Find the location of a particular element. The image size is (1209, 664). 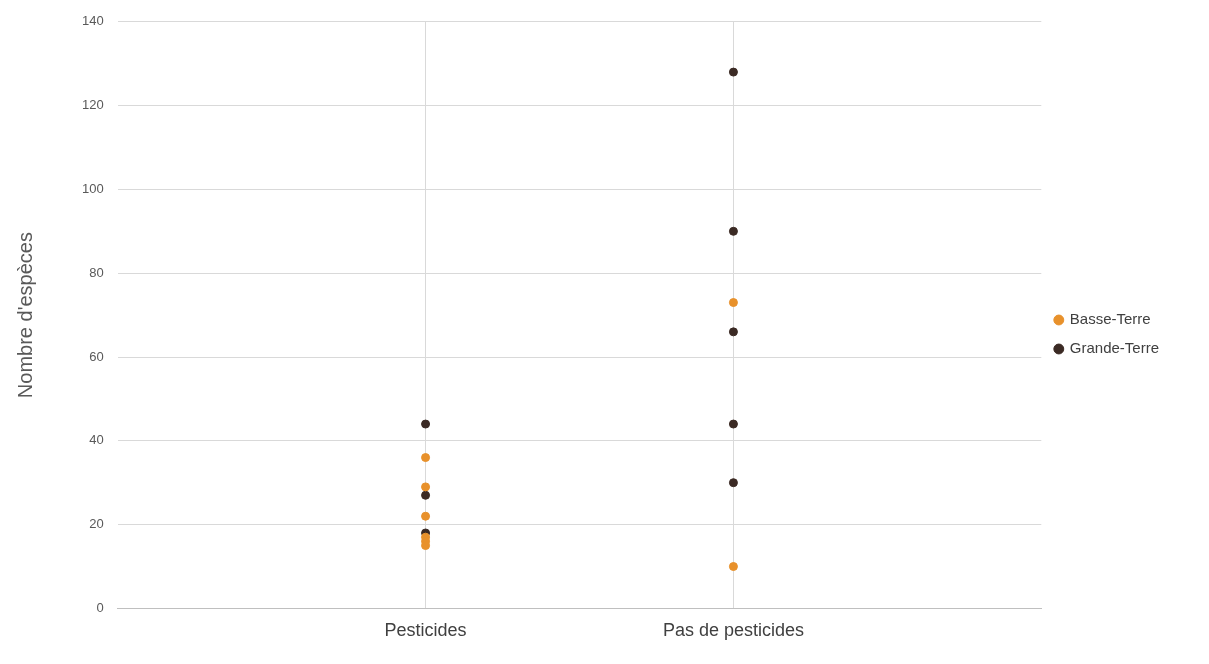

y-tick-label: 40 is located at coordinates (96, 440).